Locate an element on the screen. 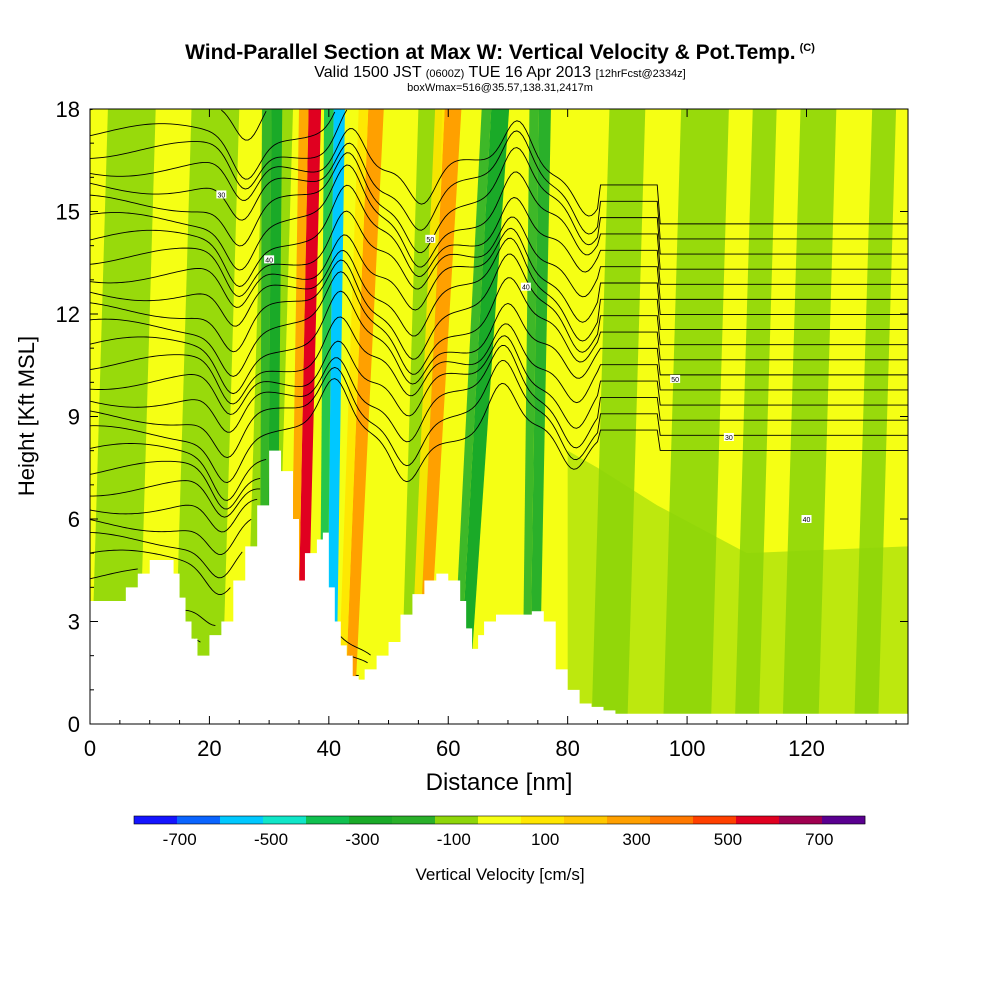 This screenshot has width=1000, height=1000. colorbar-tick-label: -100 is located at coordinates (454, 839).